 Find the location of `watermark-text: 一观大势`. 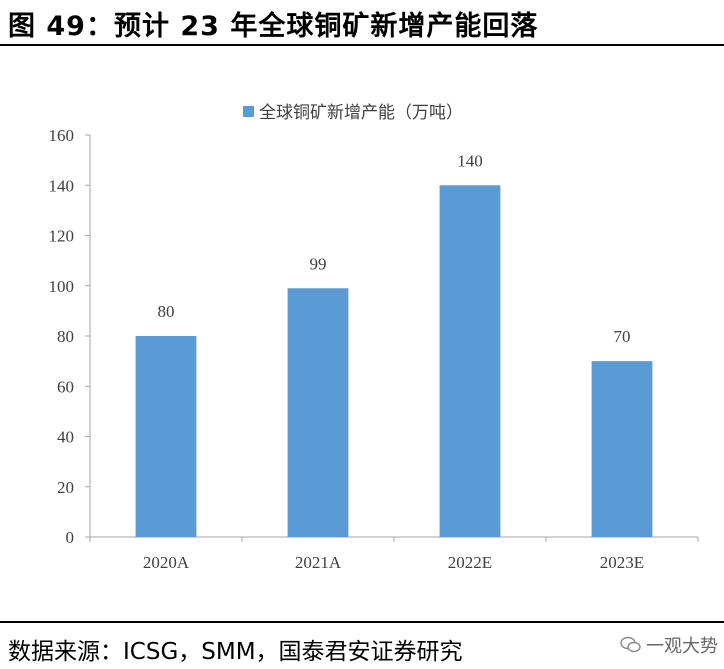

watermark-text: 一观大势 is located at coordinates (682, 646).